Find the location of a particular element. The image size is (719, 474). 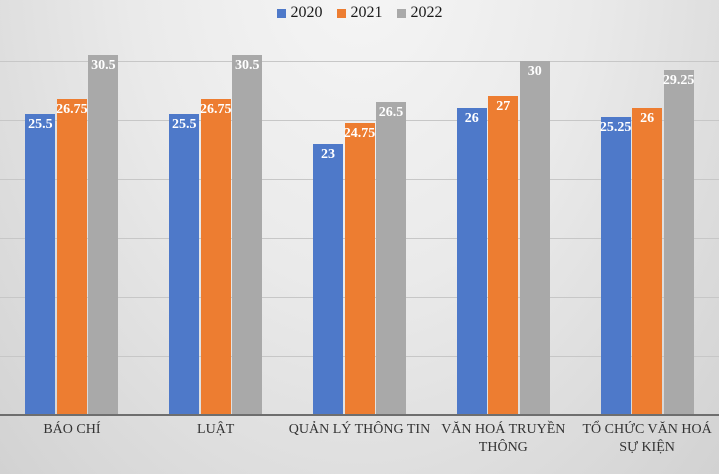

category-label: BÁO CHÍ is located at coordinates (72, 429).